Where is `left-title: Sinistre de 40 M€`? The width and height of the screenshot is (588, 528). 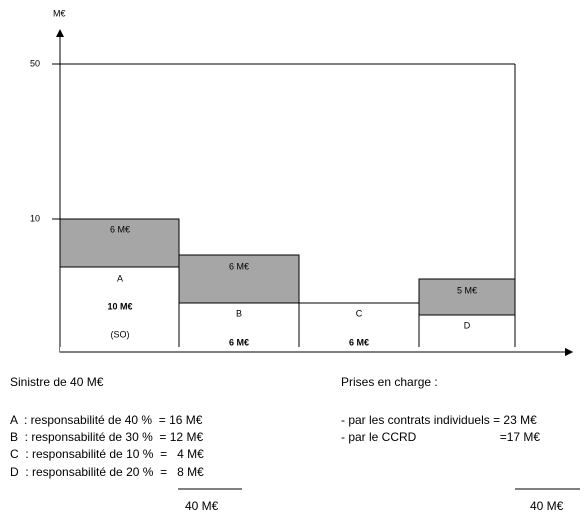 left-title: Sinistre de 40 M€ is located at coordinates (57, 382).